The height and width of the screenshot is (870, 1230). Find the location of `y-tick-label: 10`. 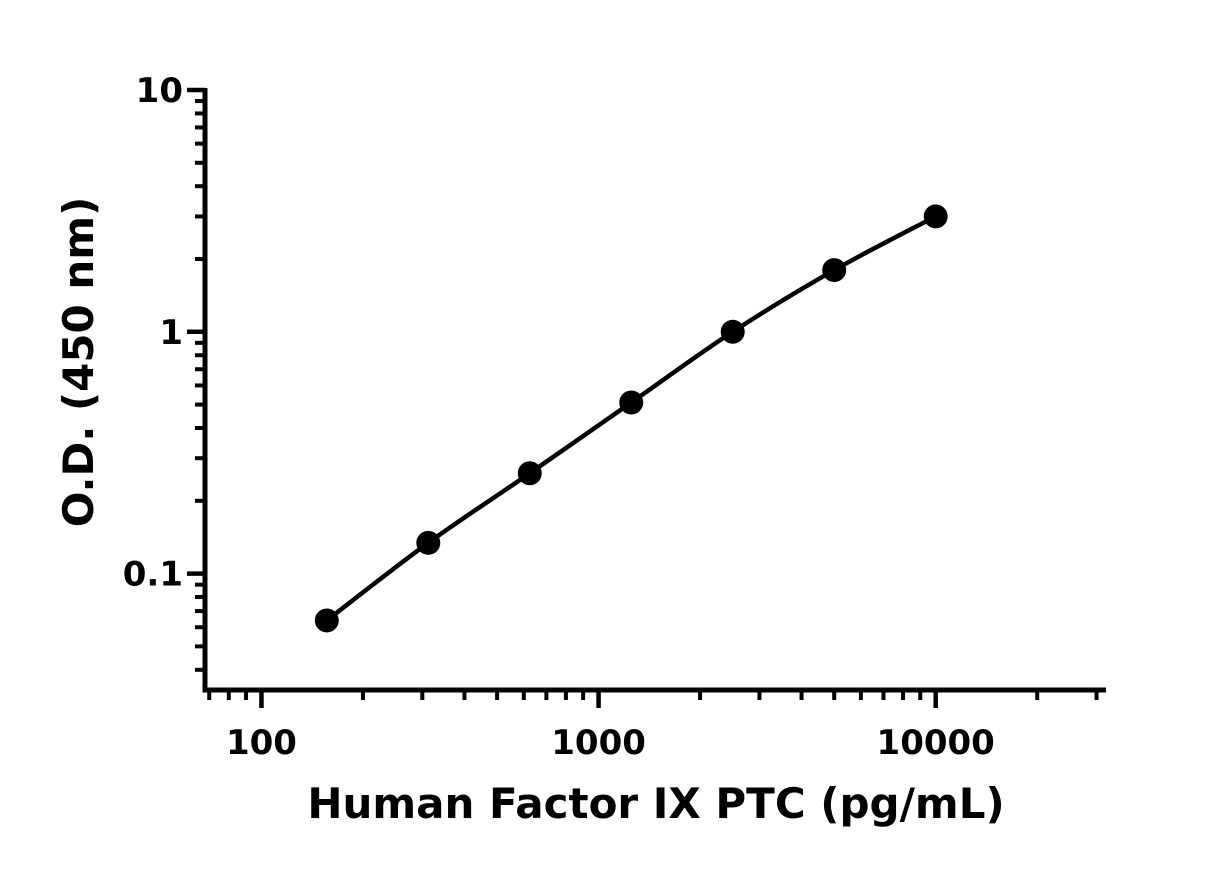

y-tick-label: 10 is located at coordinates (159, 91).